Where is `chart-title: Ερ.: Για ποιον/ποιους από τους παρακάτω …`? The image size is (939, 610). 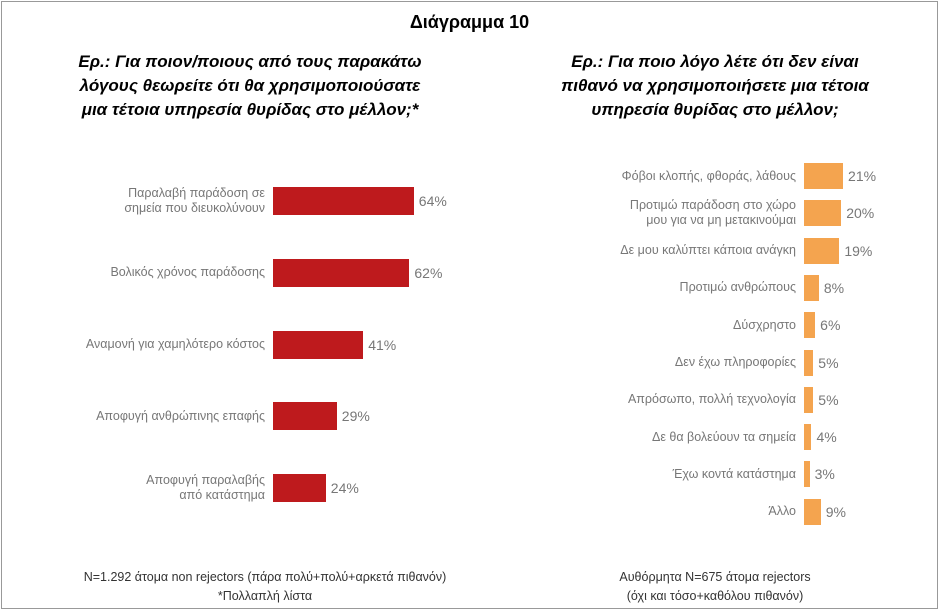 chart-title: Ερ.: Για ποιον/ποιους από τους παρακάτω … is located at coordinates (250, 85).